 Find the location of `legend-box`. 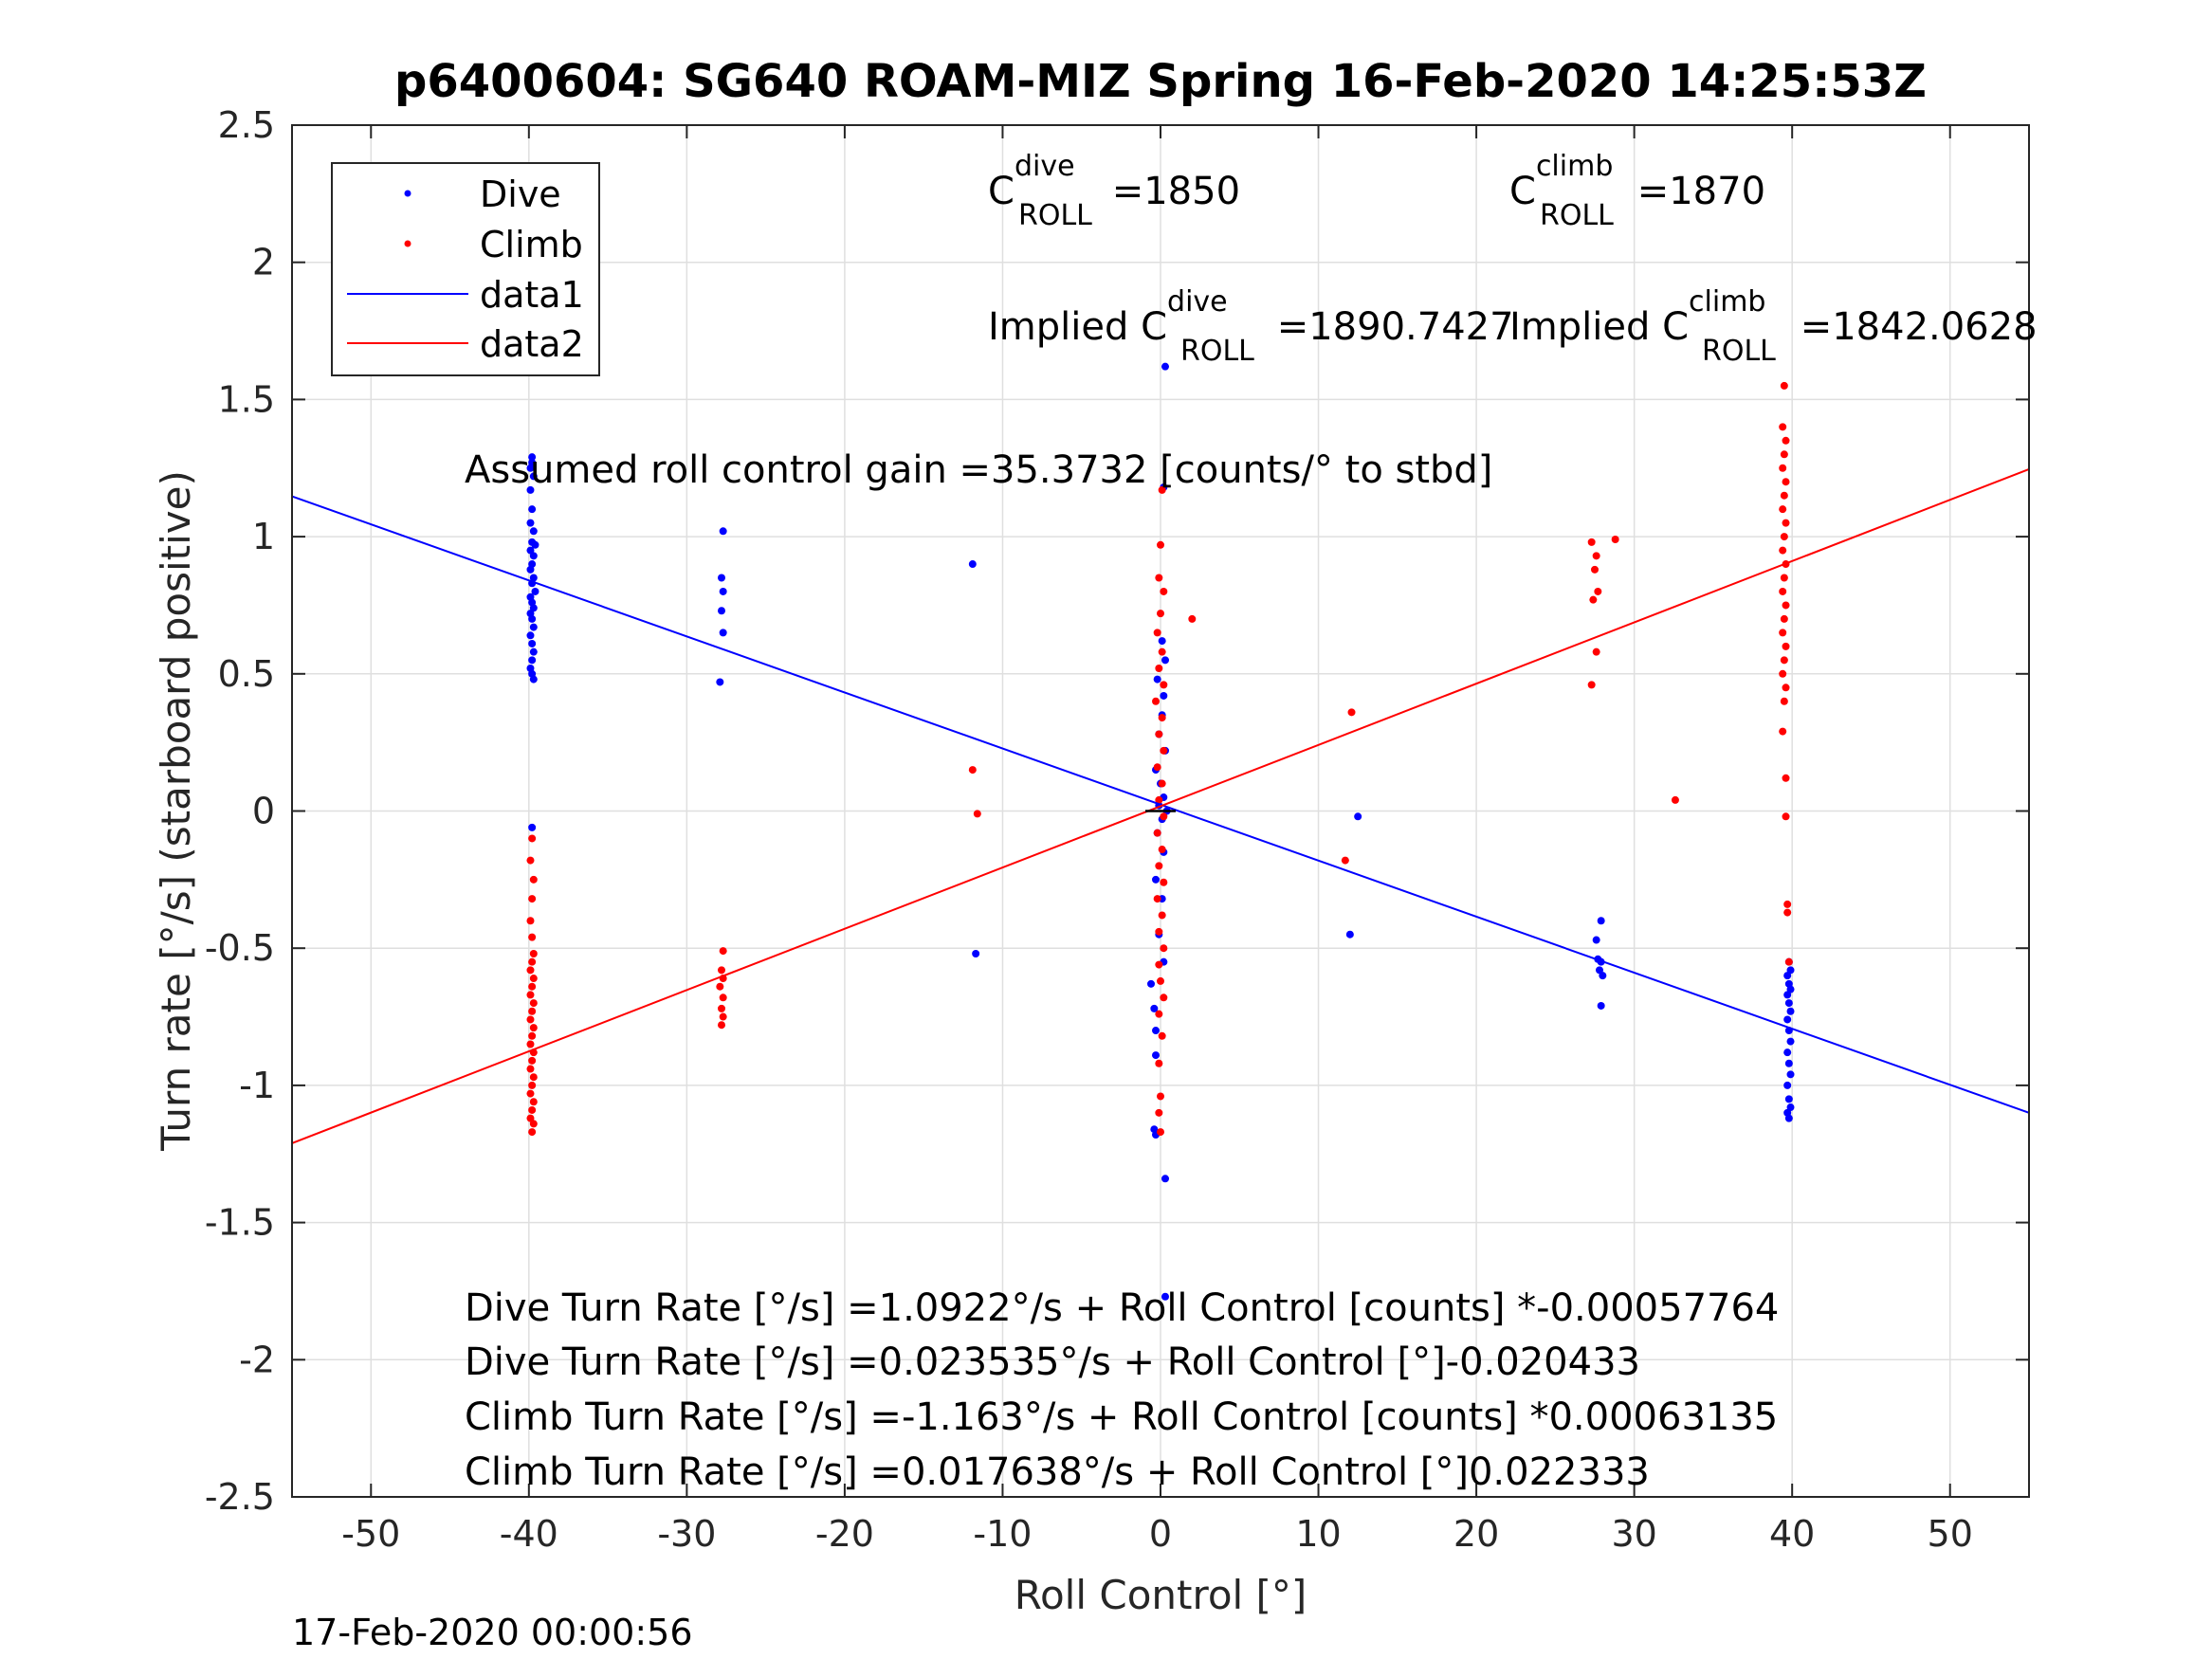

legend-box is located at coordinates (465, 269).